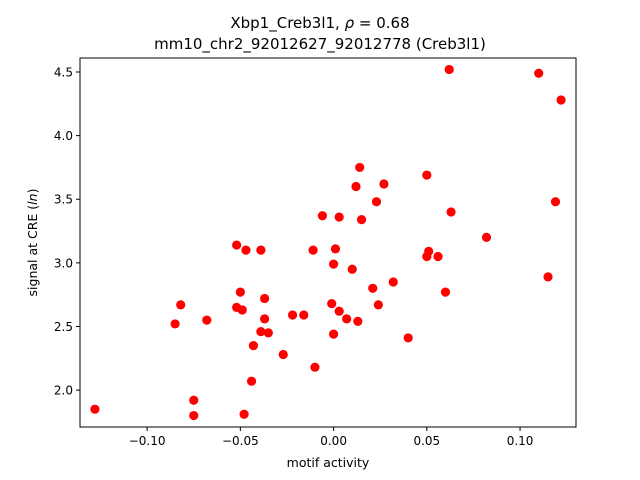 Image resolution: width=640 pixels, height=480 pixels. Describe the element at coordinates (63, 200) in the screenshot. I see `y-tick-label: 3.5` at that location.